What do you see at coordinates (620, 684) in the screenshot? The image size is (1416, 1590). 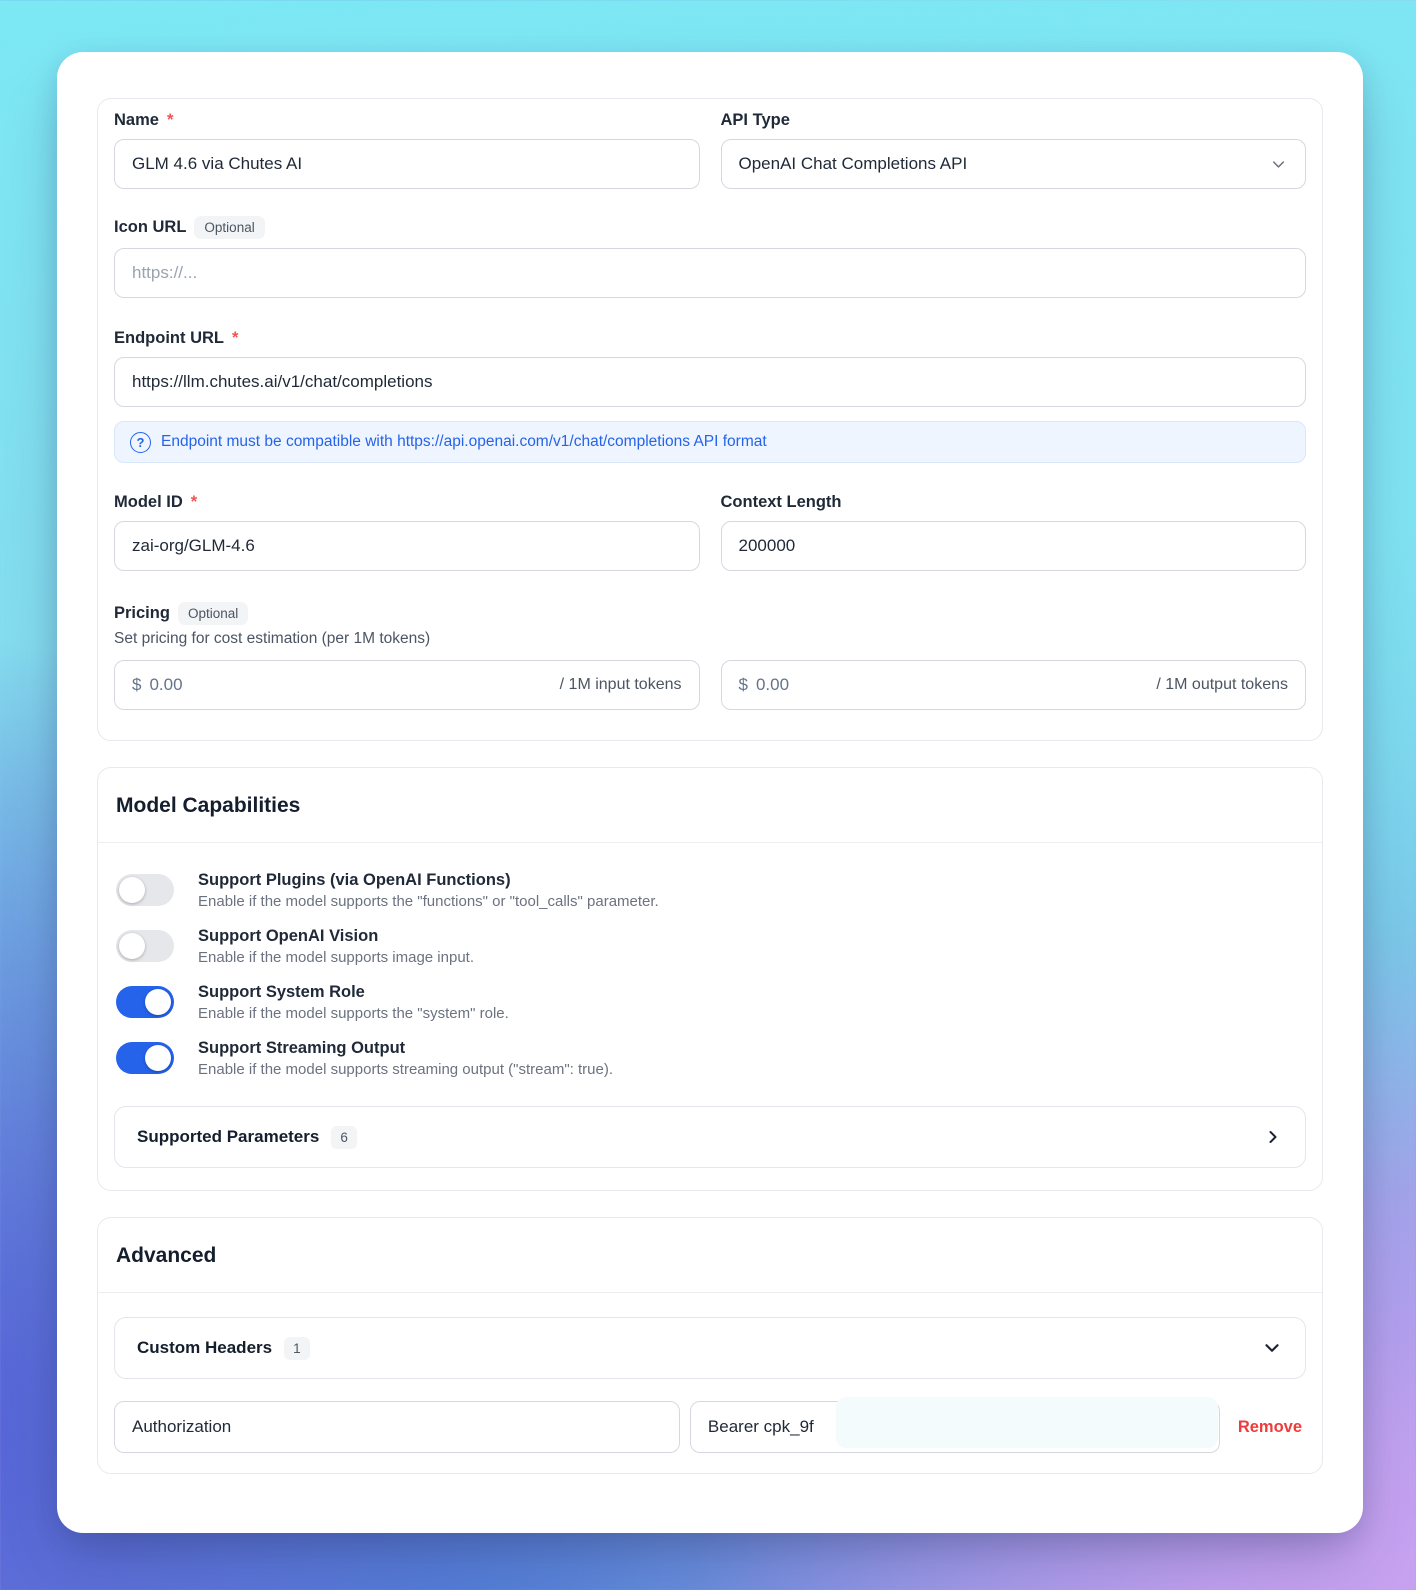 I see `input-price-suffix: / 1M input tokens` at bounding box center [620, 684].